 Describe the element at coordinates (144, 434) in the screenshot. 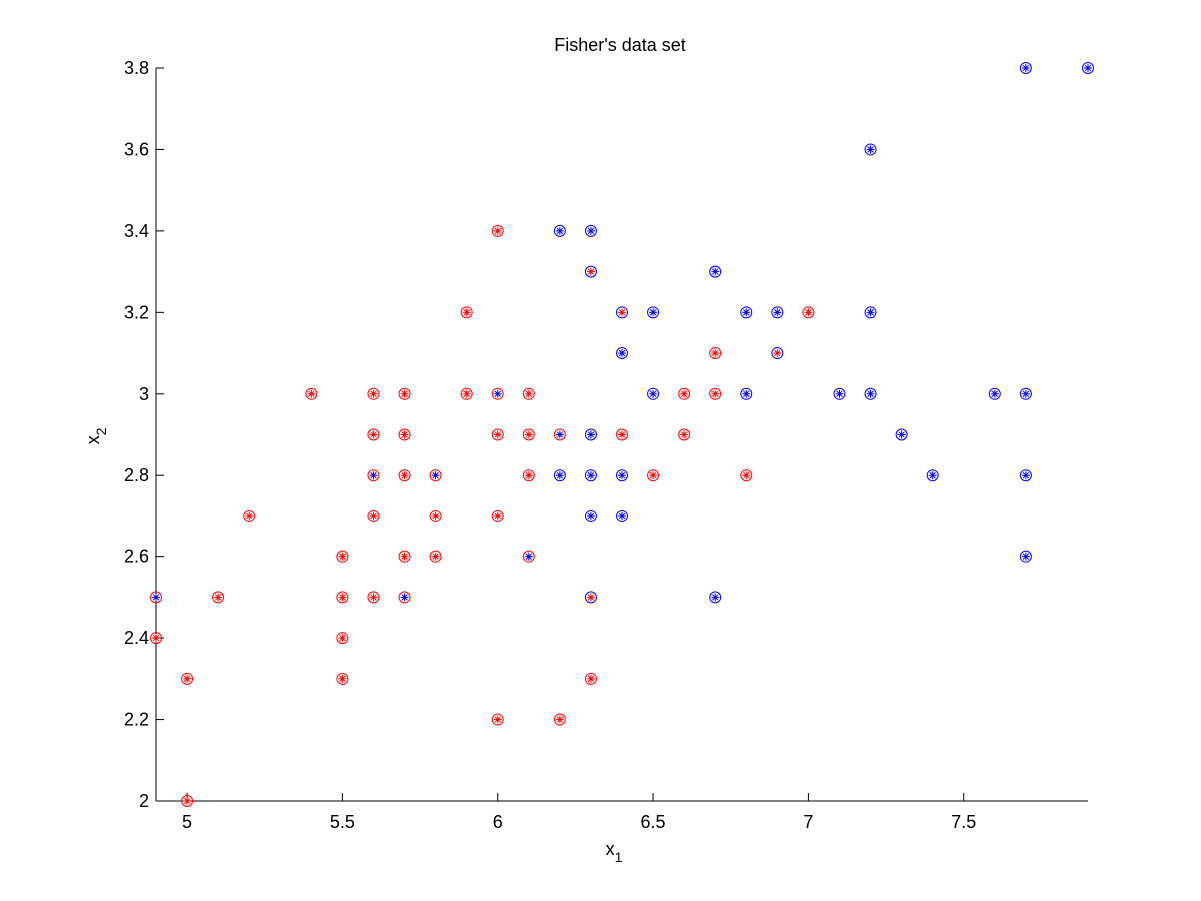

I see `y-ticks: 2 2.2 2.4 2.6 2.8 3 3.2 3.4 3.6 3.8` at that location.